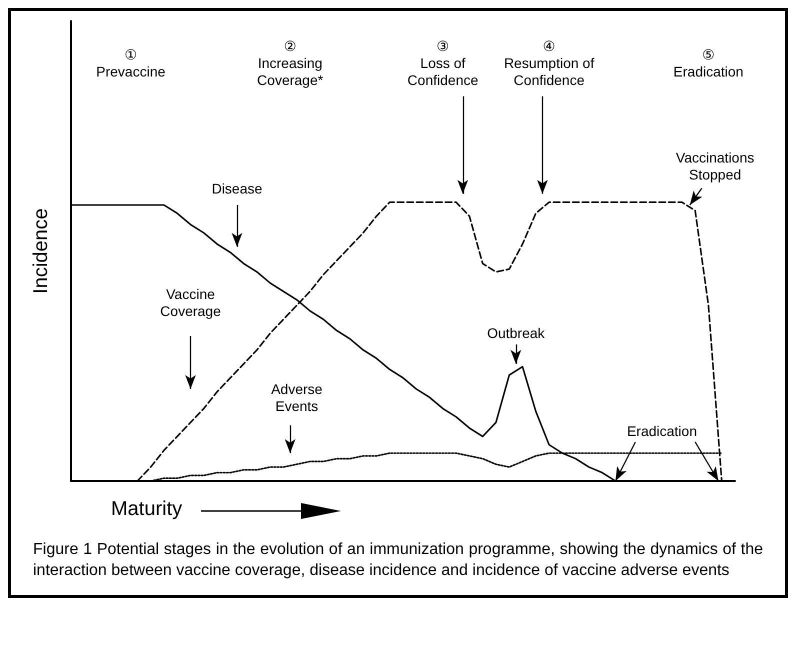 The height and width of the screenshot is (654, 804). What do you see at coordinates (191, 303) in the screenshot?
I see `annotation: Vaccine Coverage` at bounding box center [191, 303].